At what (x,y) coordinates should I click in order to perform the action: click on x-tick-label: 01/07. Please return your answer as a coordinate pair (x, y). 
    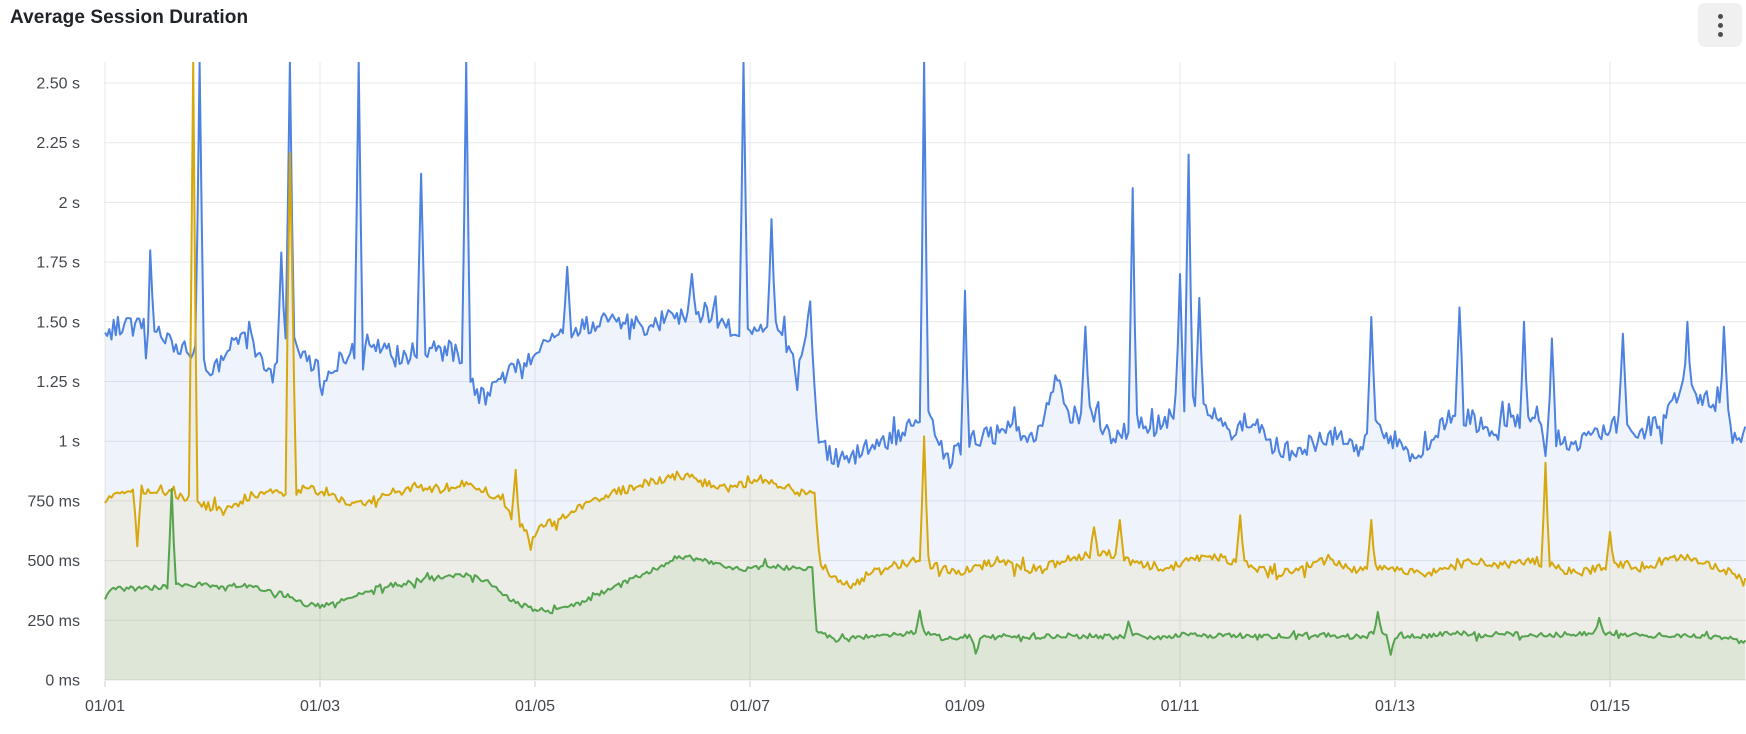
    Looking at the image, I should click on (750, 706).